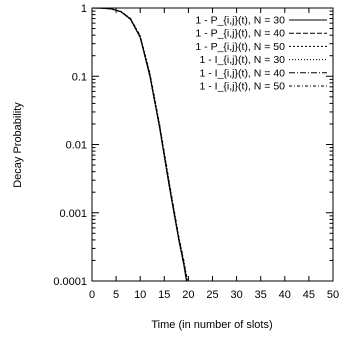 This screenshot has width=339, height=341. What do you see at coordinates (240, 21) in the screenshot?
I see `legend-label: 1 - P_{i,j}(t), N = 30` at bounding box center [240, 21].